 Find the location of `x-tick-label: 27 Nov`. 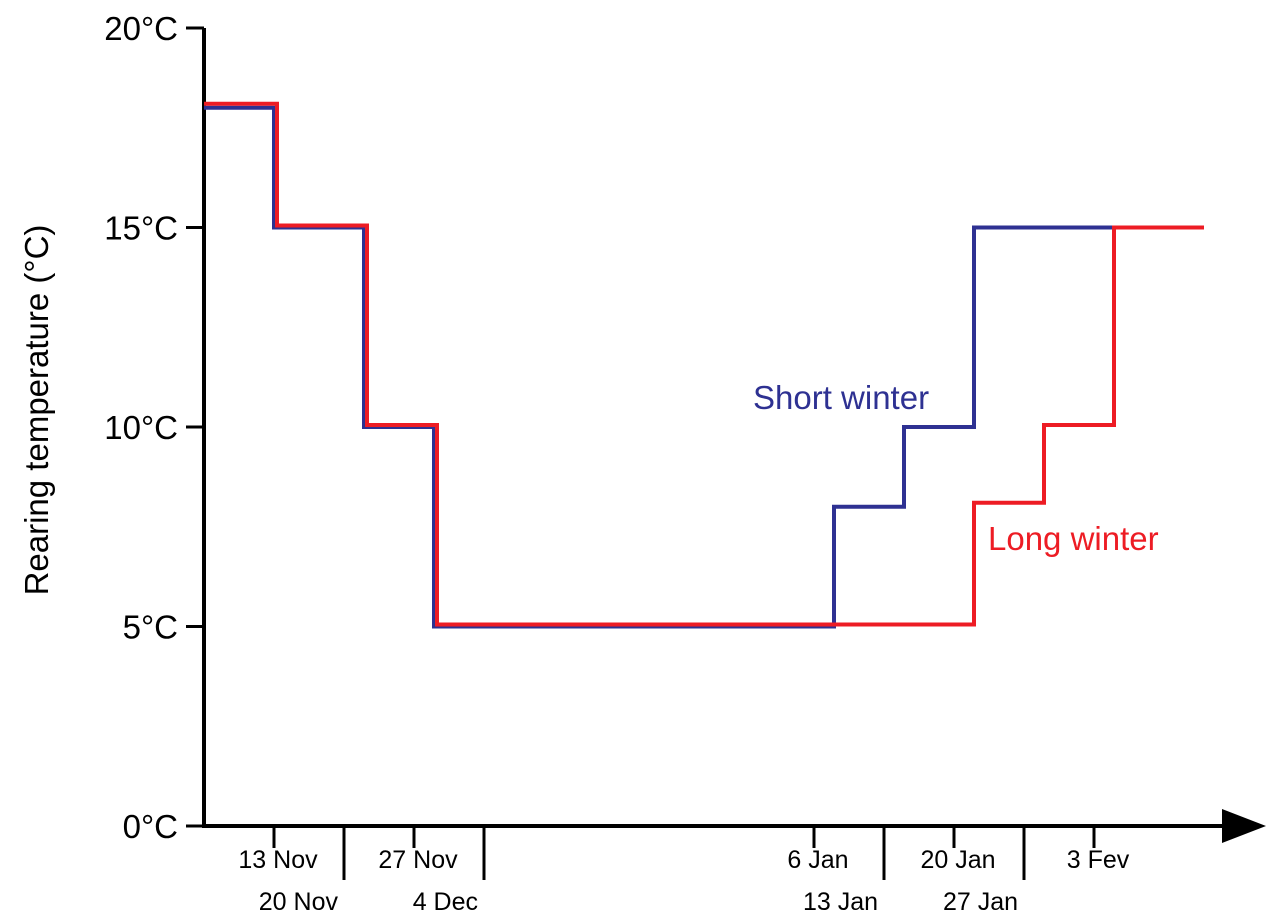

x-tick-label: 27 Nov is located at coordinates (418, 860).